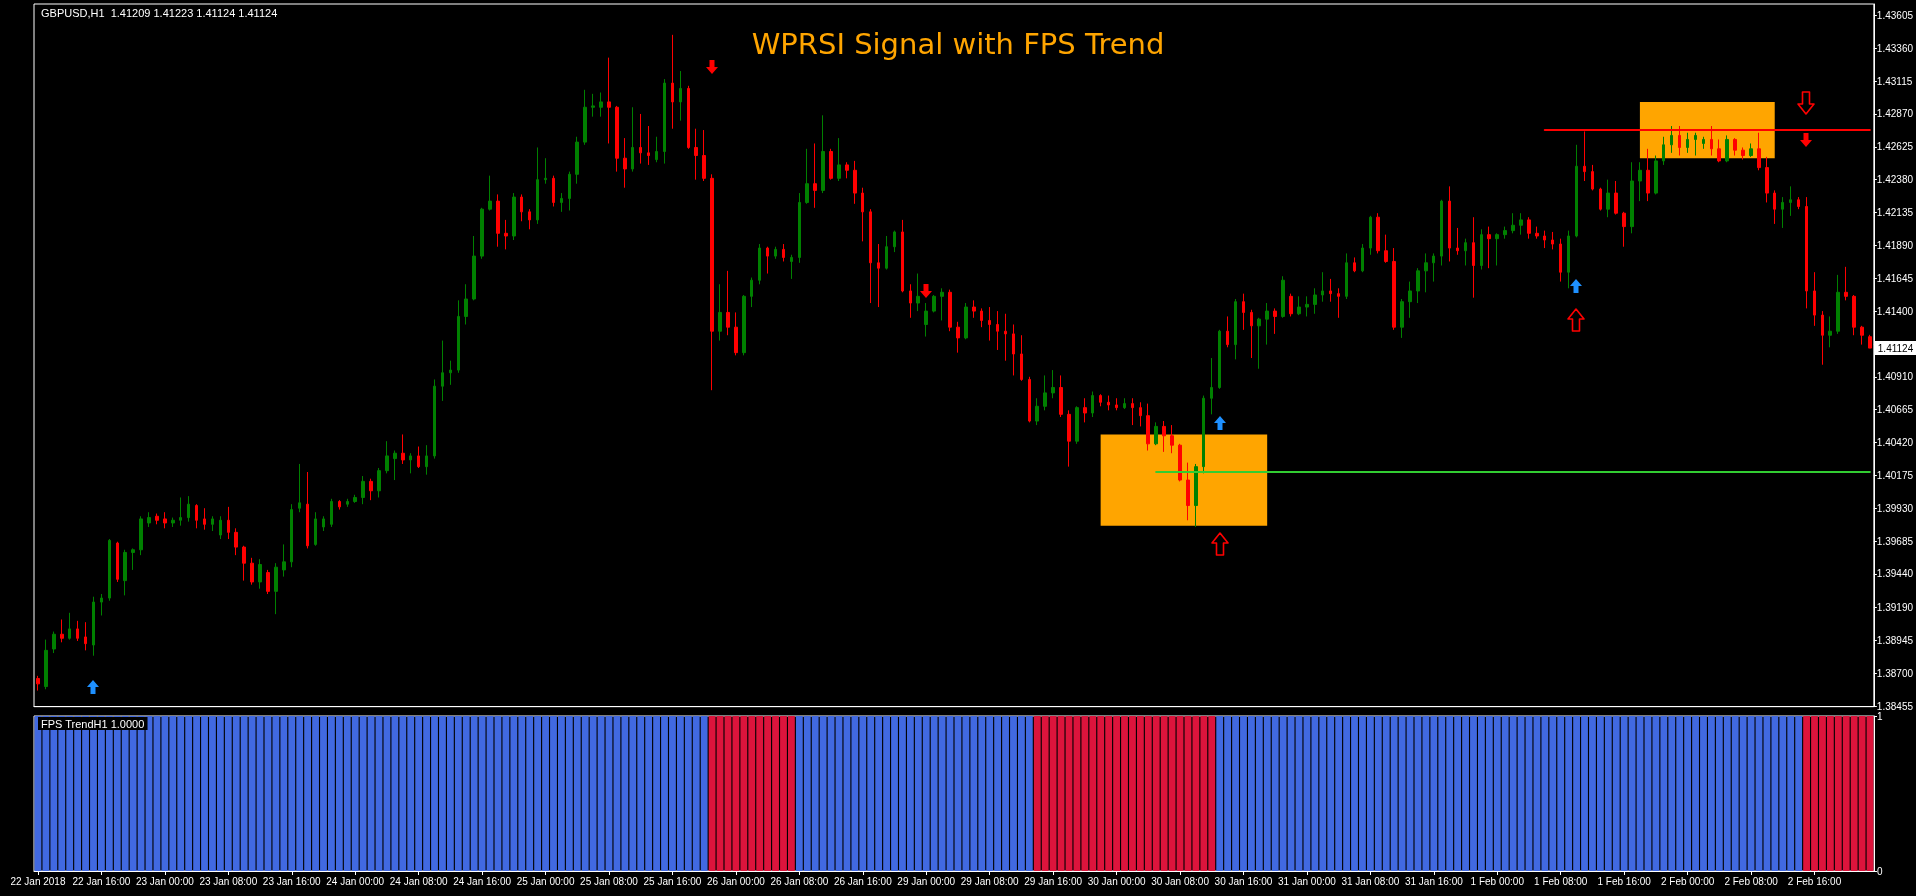 This screenshot has width=1916, height=896. Describe the element at coordinates (1895, 48) in the screenshot. I see `y-tick-label: 1.43360` at that location.